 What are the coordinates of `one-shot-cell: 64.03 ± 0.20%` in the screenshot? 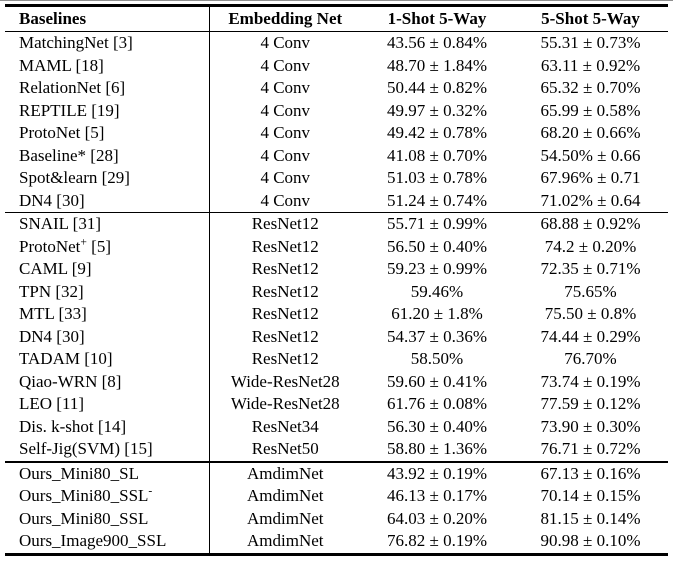 It's located at (437, 518).